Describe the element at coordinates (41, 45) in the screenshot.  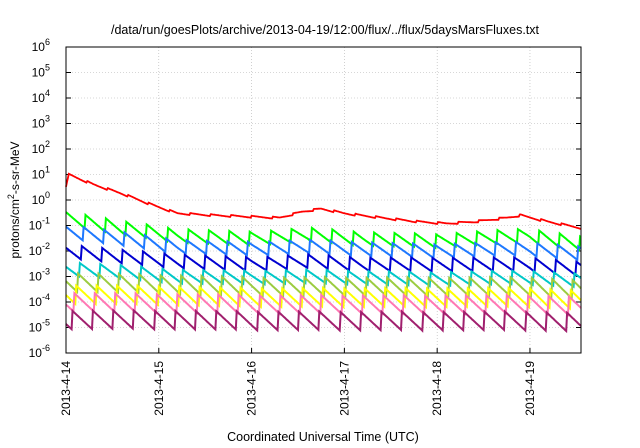
I see `y-tick-label: 10⁶` at that location.